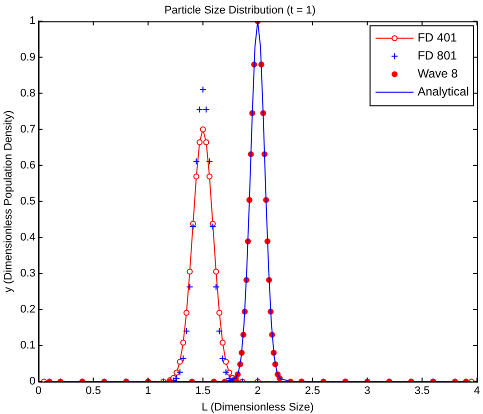  What do you see at coordinates (28, 346) in the screenshot?
I see `y-tick-label: 0.1` at bounding box center [28, 346].